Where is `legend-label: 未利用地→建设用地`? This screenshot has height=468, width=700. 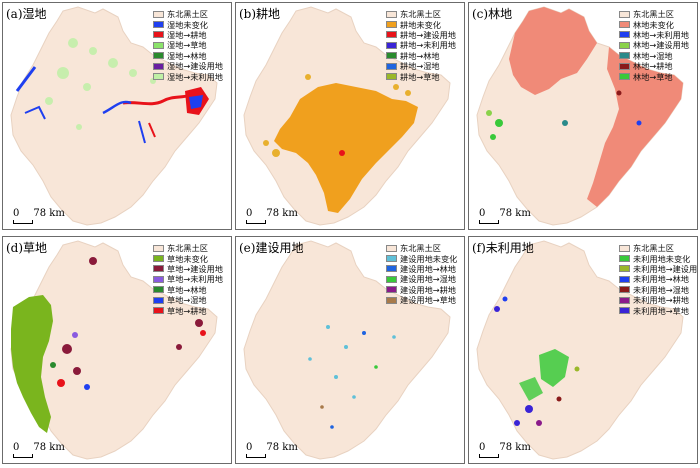
legend-label: 未利用地→建设用地 is located at coordinates (665, 268).